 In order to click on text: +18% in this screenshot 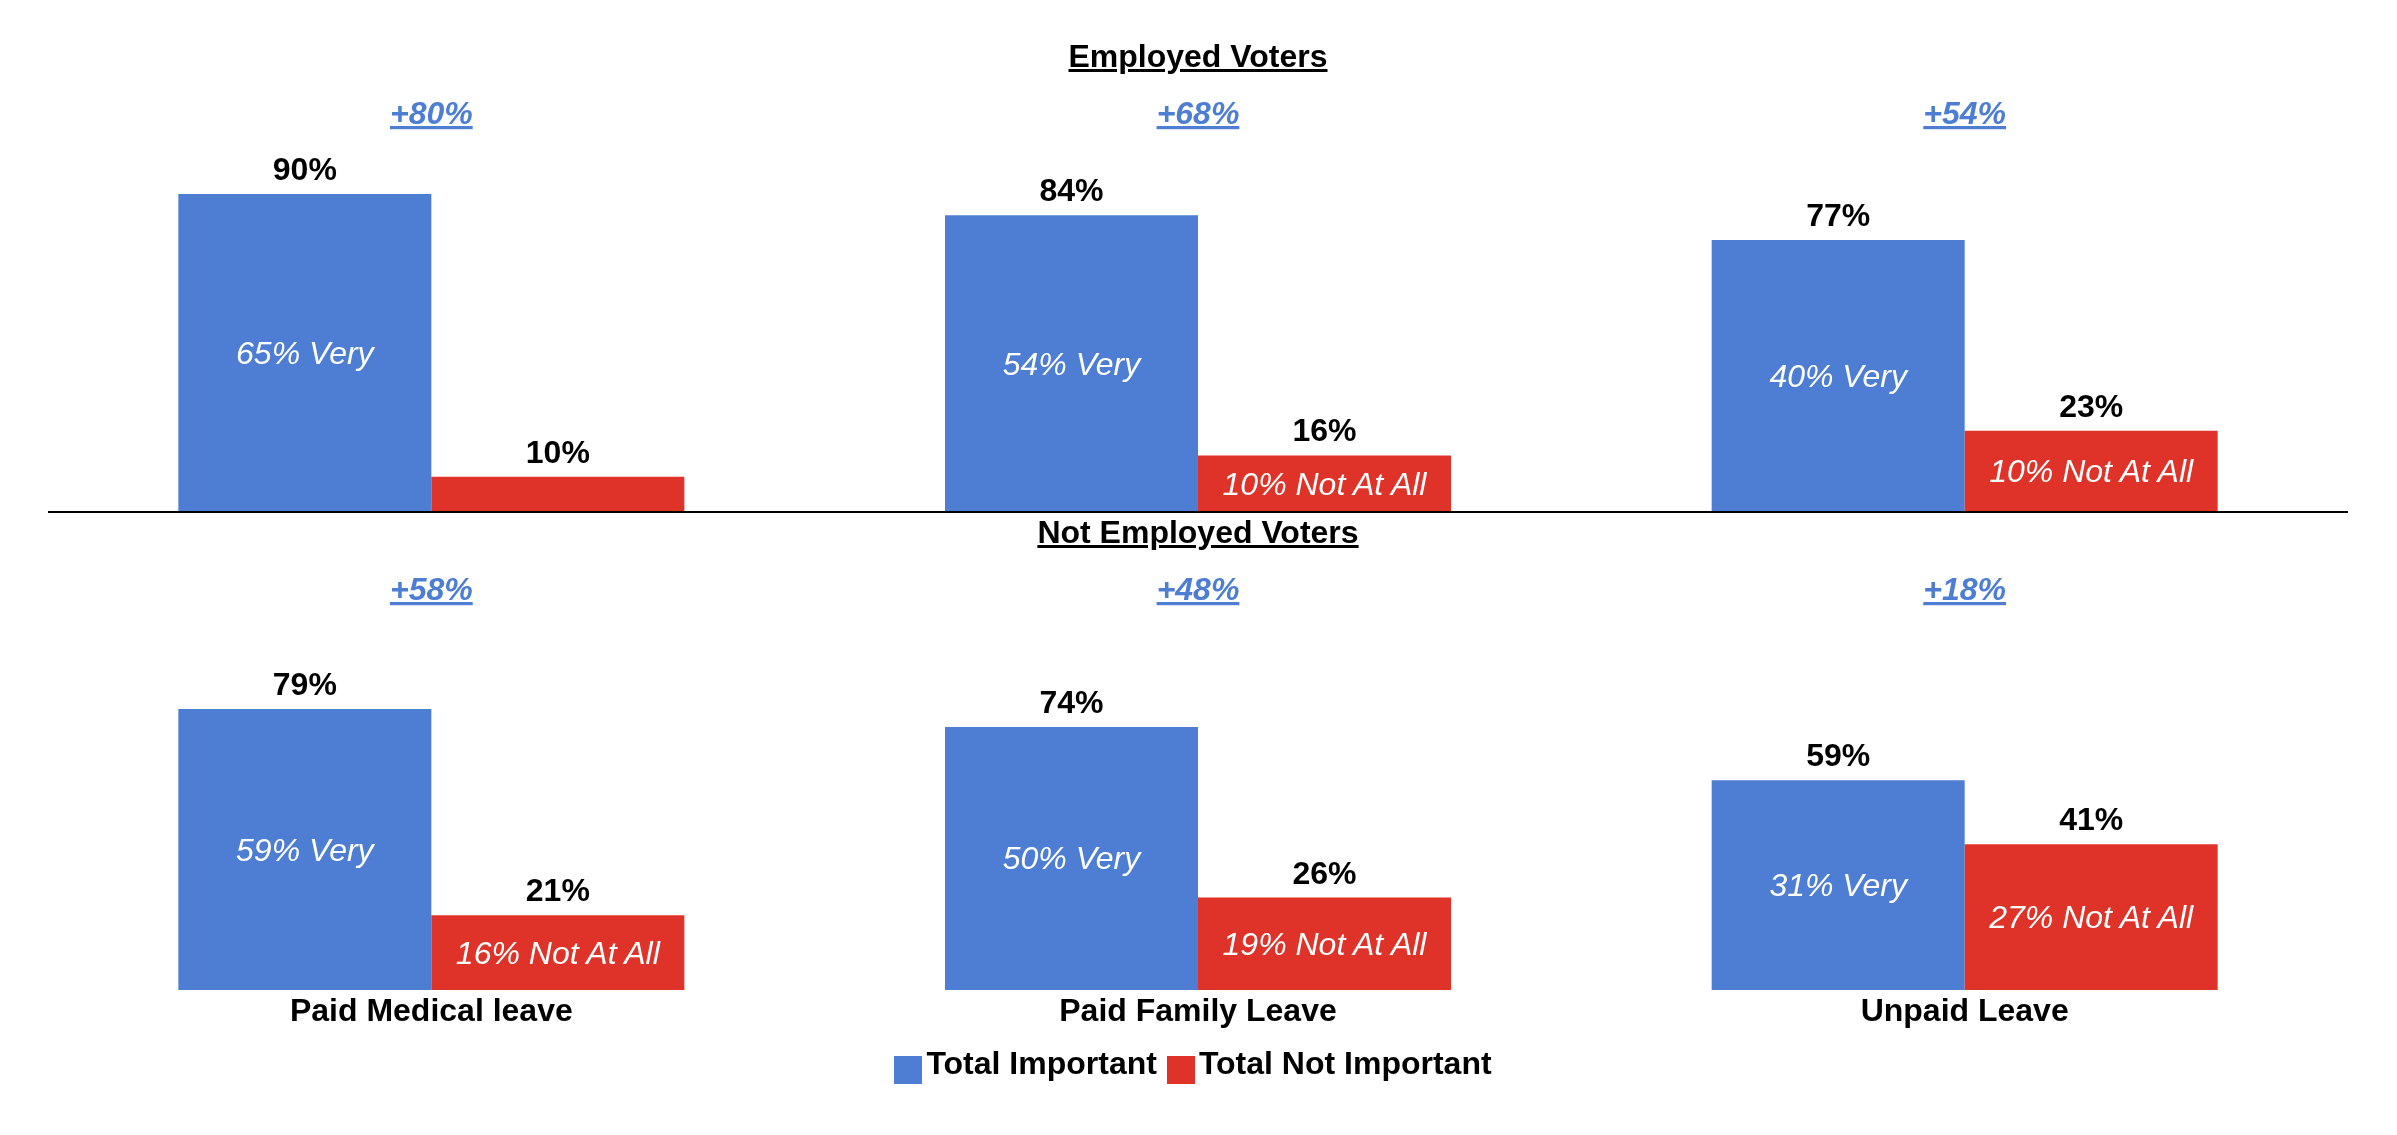, I will do `click(1965, 589)`.